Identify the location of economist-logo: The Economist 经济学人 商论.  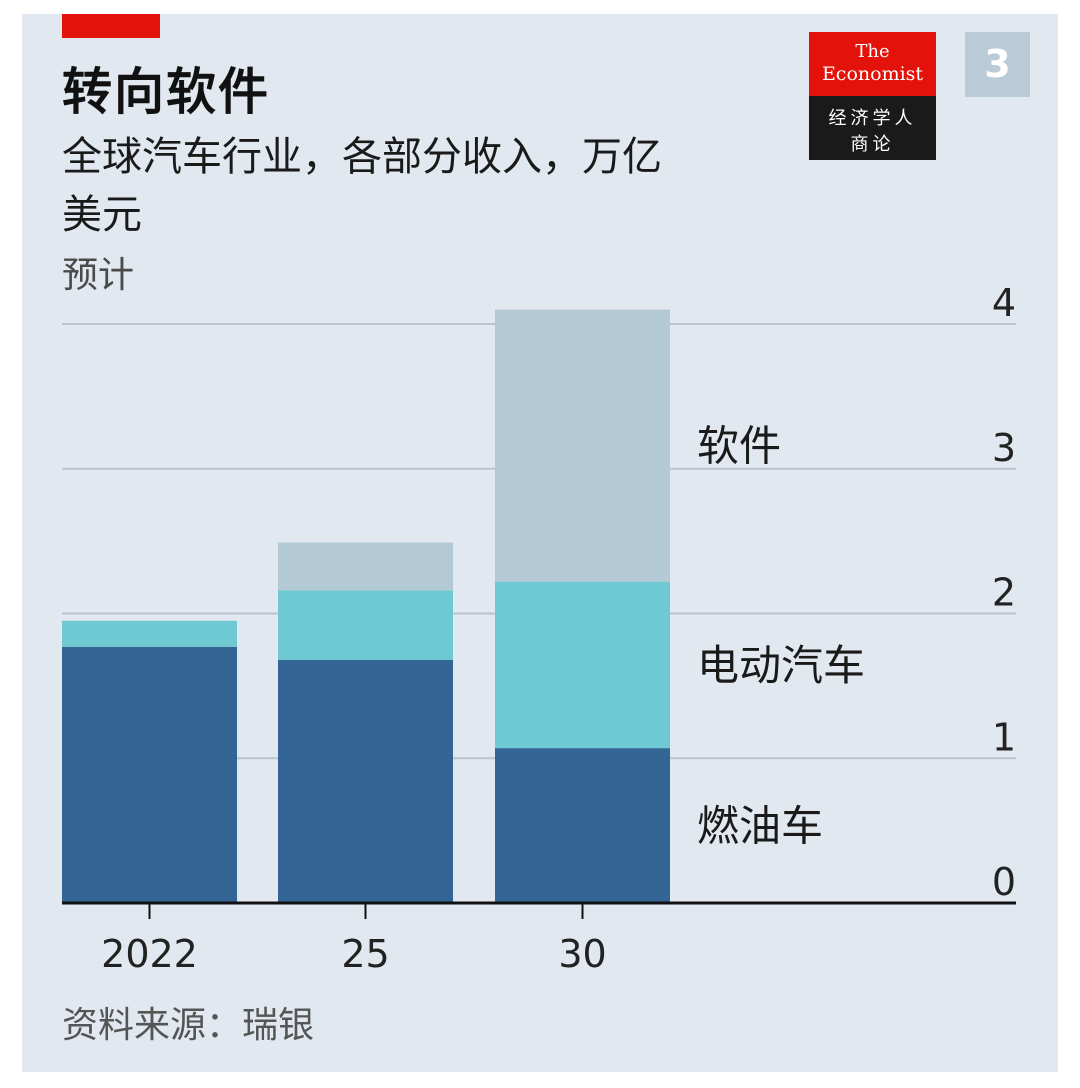
(872, 96).